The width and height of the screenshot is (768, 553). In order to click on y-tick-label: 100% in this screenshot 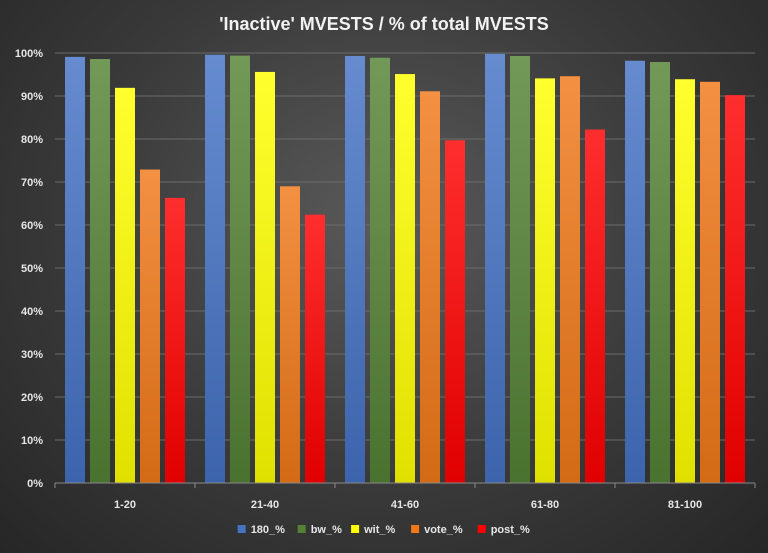, I will do `click(29, 54)`.